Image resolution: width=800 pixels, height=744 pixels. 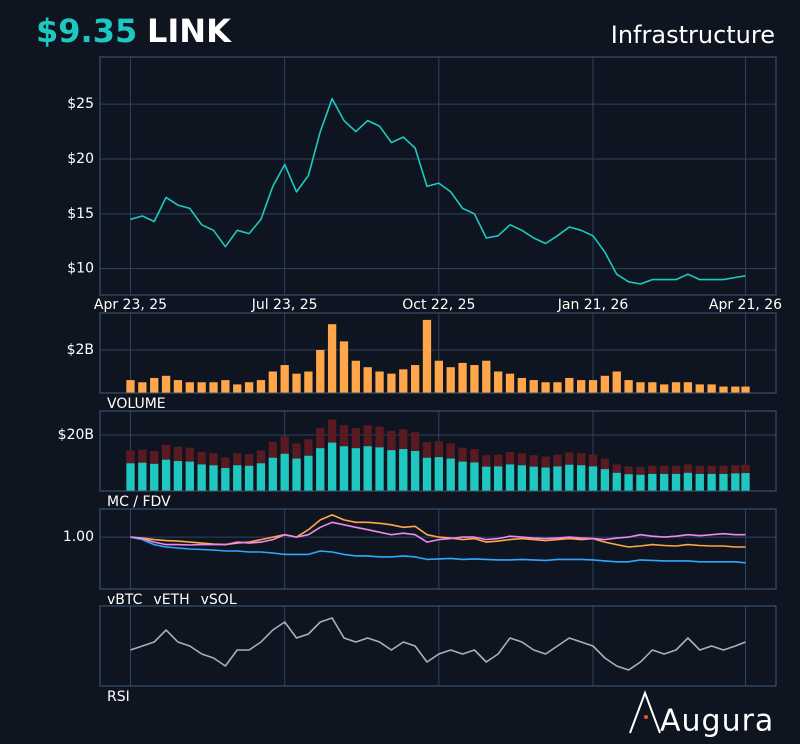 I want to click on y-tick-label: $10, so click(x=80, y=269).